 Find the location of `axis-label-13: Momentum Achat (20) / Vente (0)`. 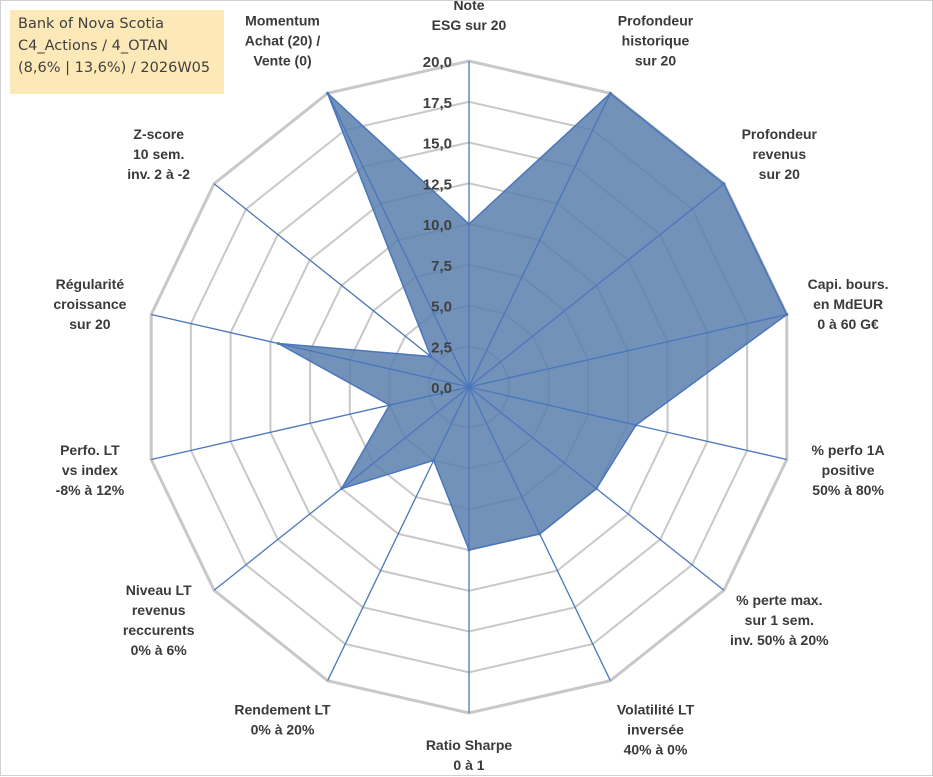

axis-label-13: Momentum Achat (20) / Vente (0) is located at coordinates (283, 40).